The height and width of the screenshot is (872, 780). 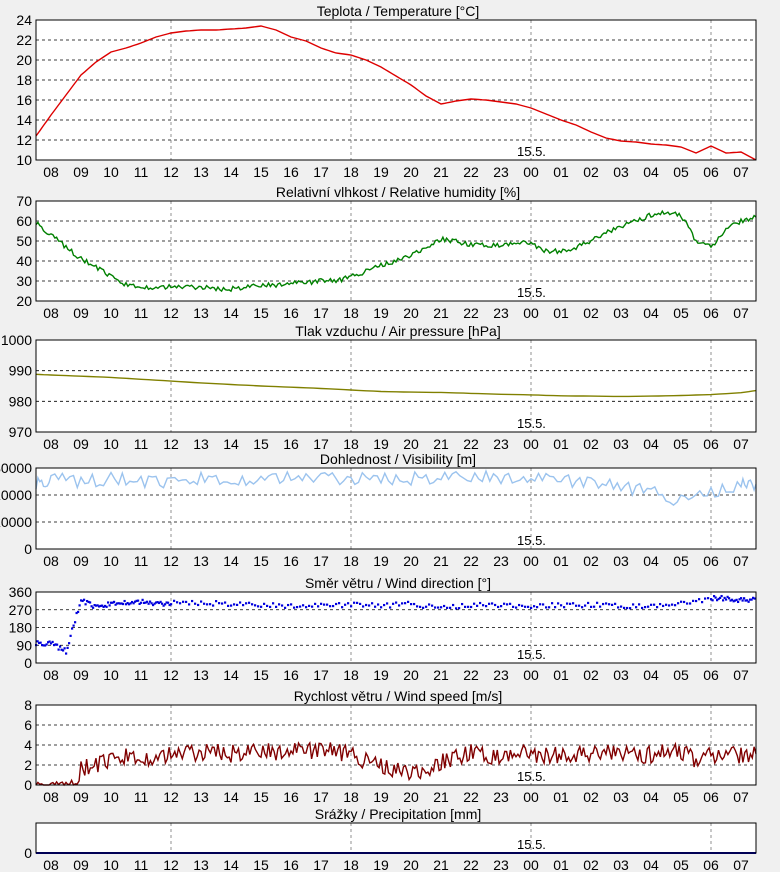 I want to click on x-tick-label: 09, so click(x=81, y=675).